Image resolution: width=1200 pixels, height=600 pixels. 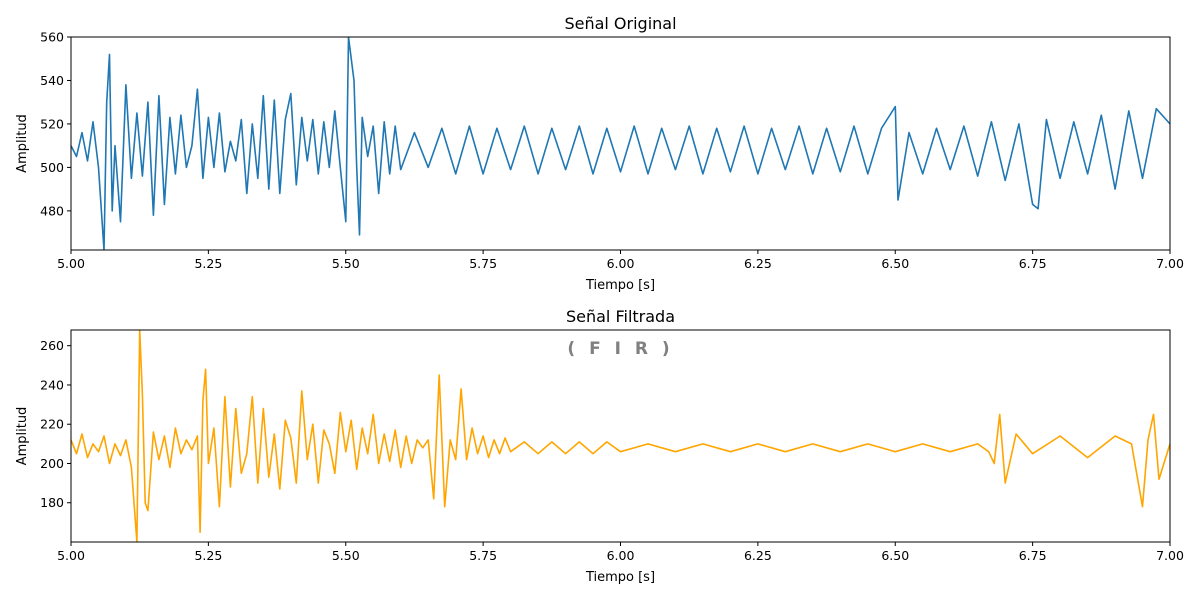 What do you see at coordinates (52, 37) in the screenshot?
I see `y-tick-label: 560` at bounding box center [52, 37].